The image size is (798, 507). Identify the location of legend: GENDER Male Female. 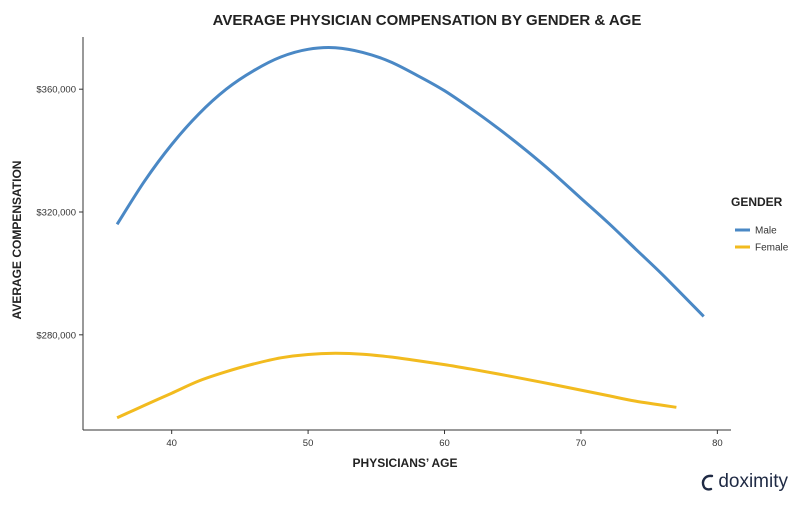
(760, 224).